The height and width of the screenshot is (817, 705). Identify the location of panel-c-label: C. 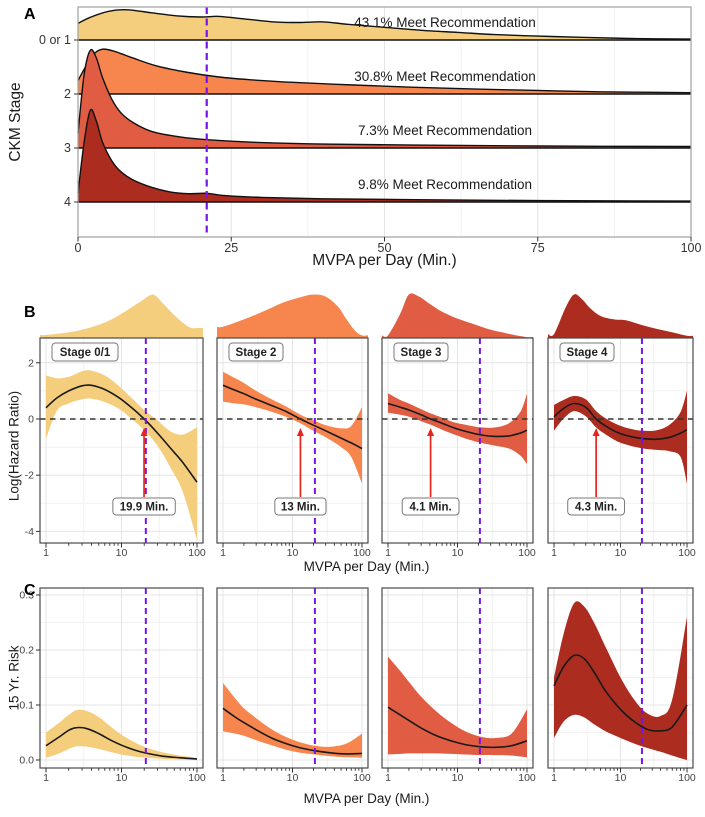
(30, 590).